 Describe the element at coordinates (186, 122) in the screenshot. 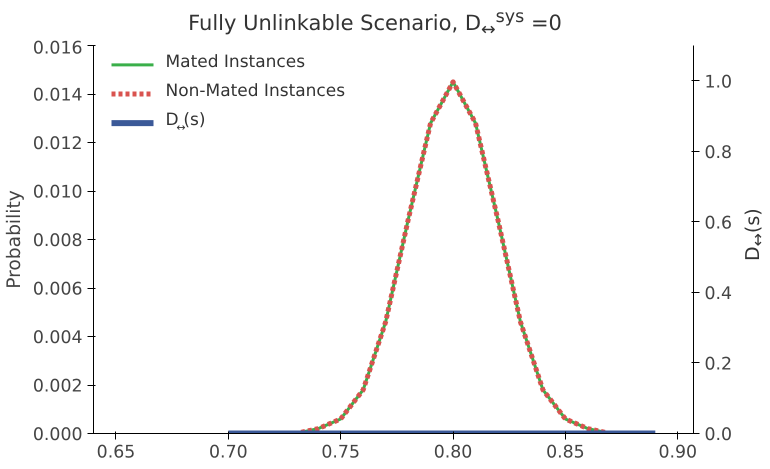

I see `legend-label: D↔(s)` at that location.